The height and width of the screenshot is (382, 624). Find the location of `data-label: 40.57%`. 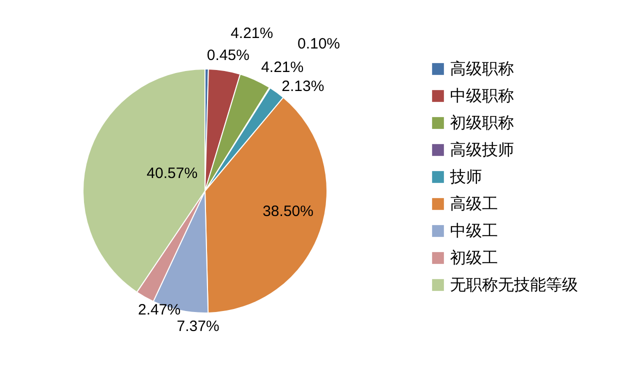

data-label: 40.57% is located at coordinates (172, 173).